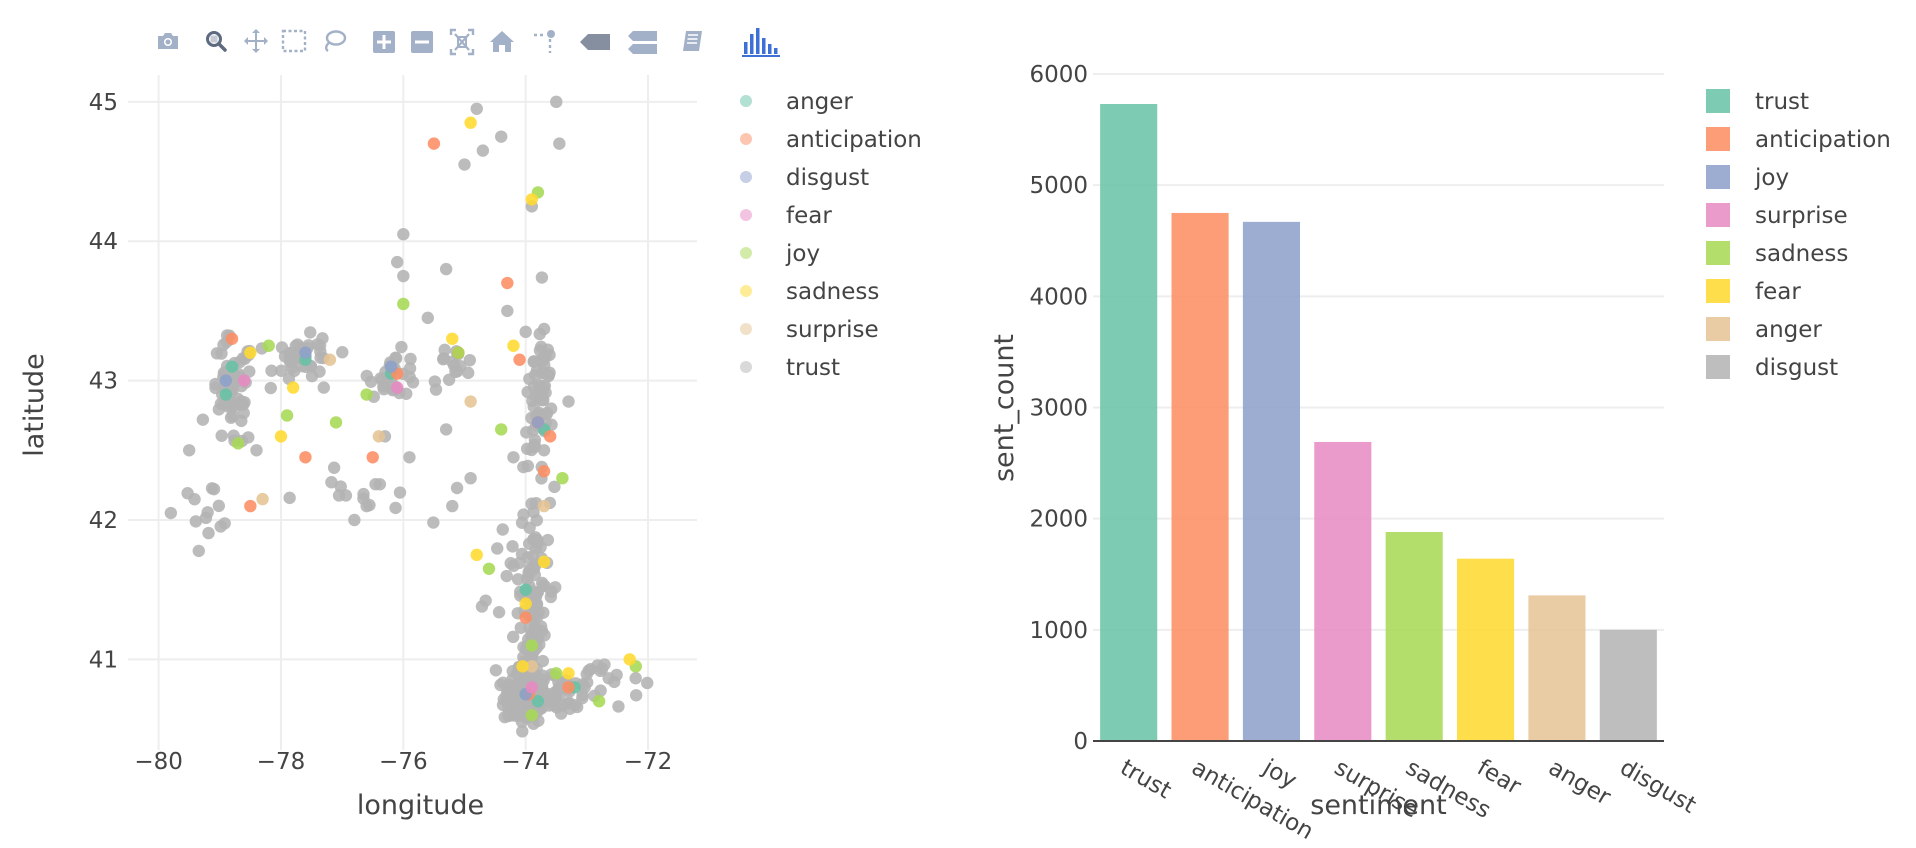  I want to click on bar-anticipation, so click(1200, 477).